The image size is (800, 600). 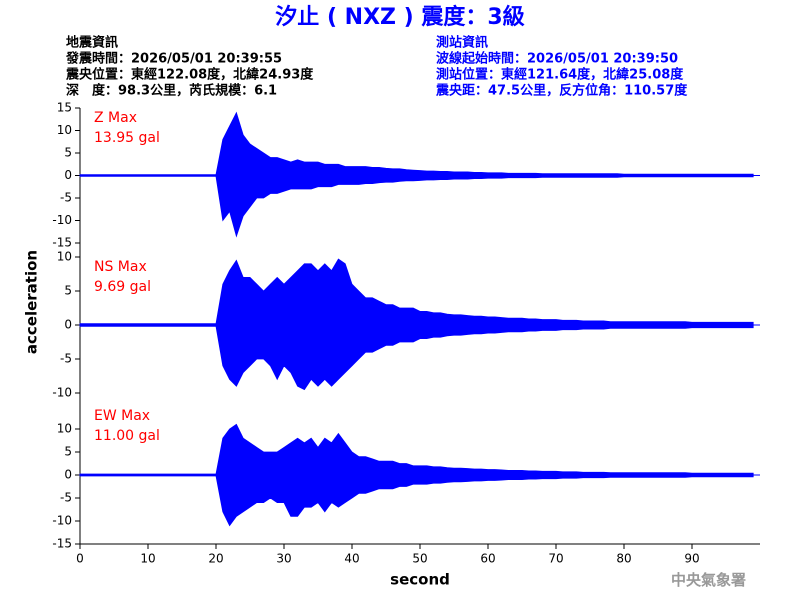 I want to click on max-title: EW Max, so click(x=122, y=416).